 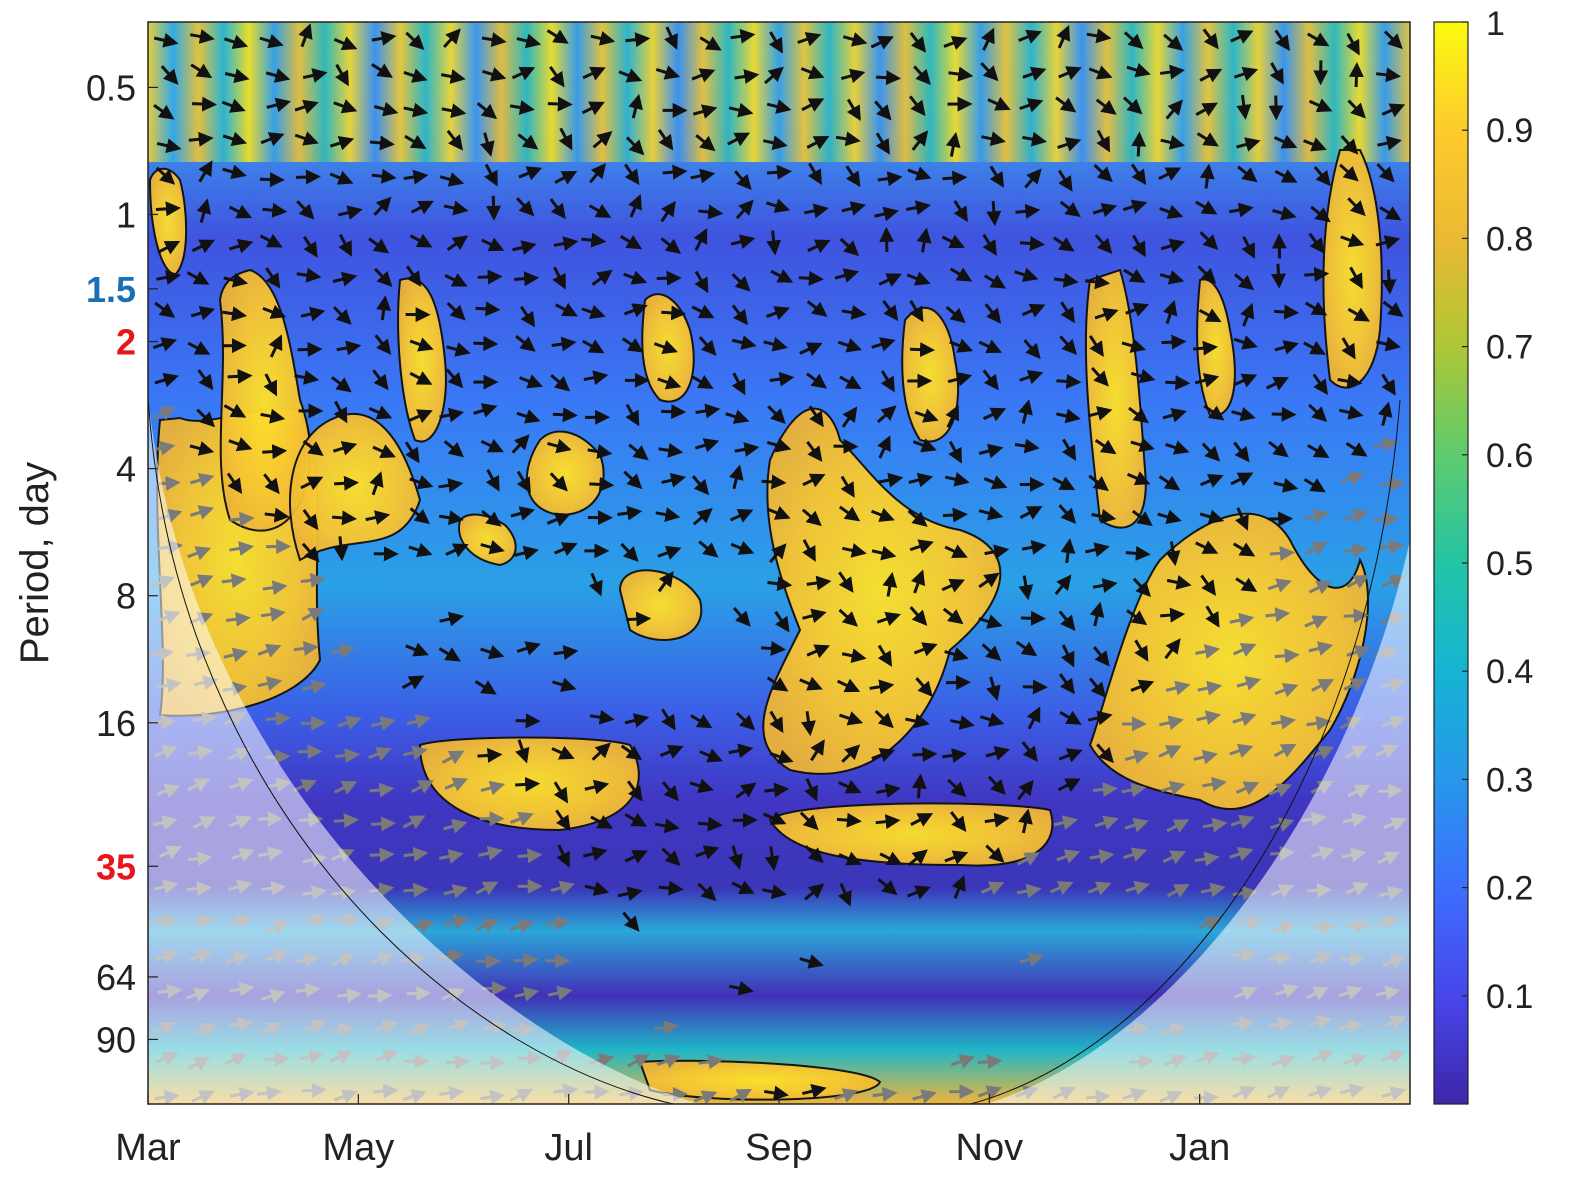 What do you see at coordinates (116, 723) in the screenshot?
I see `y-tick-label: 16` at bounding box center [116, 723].